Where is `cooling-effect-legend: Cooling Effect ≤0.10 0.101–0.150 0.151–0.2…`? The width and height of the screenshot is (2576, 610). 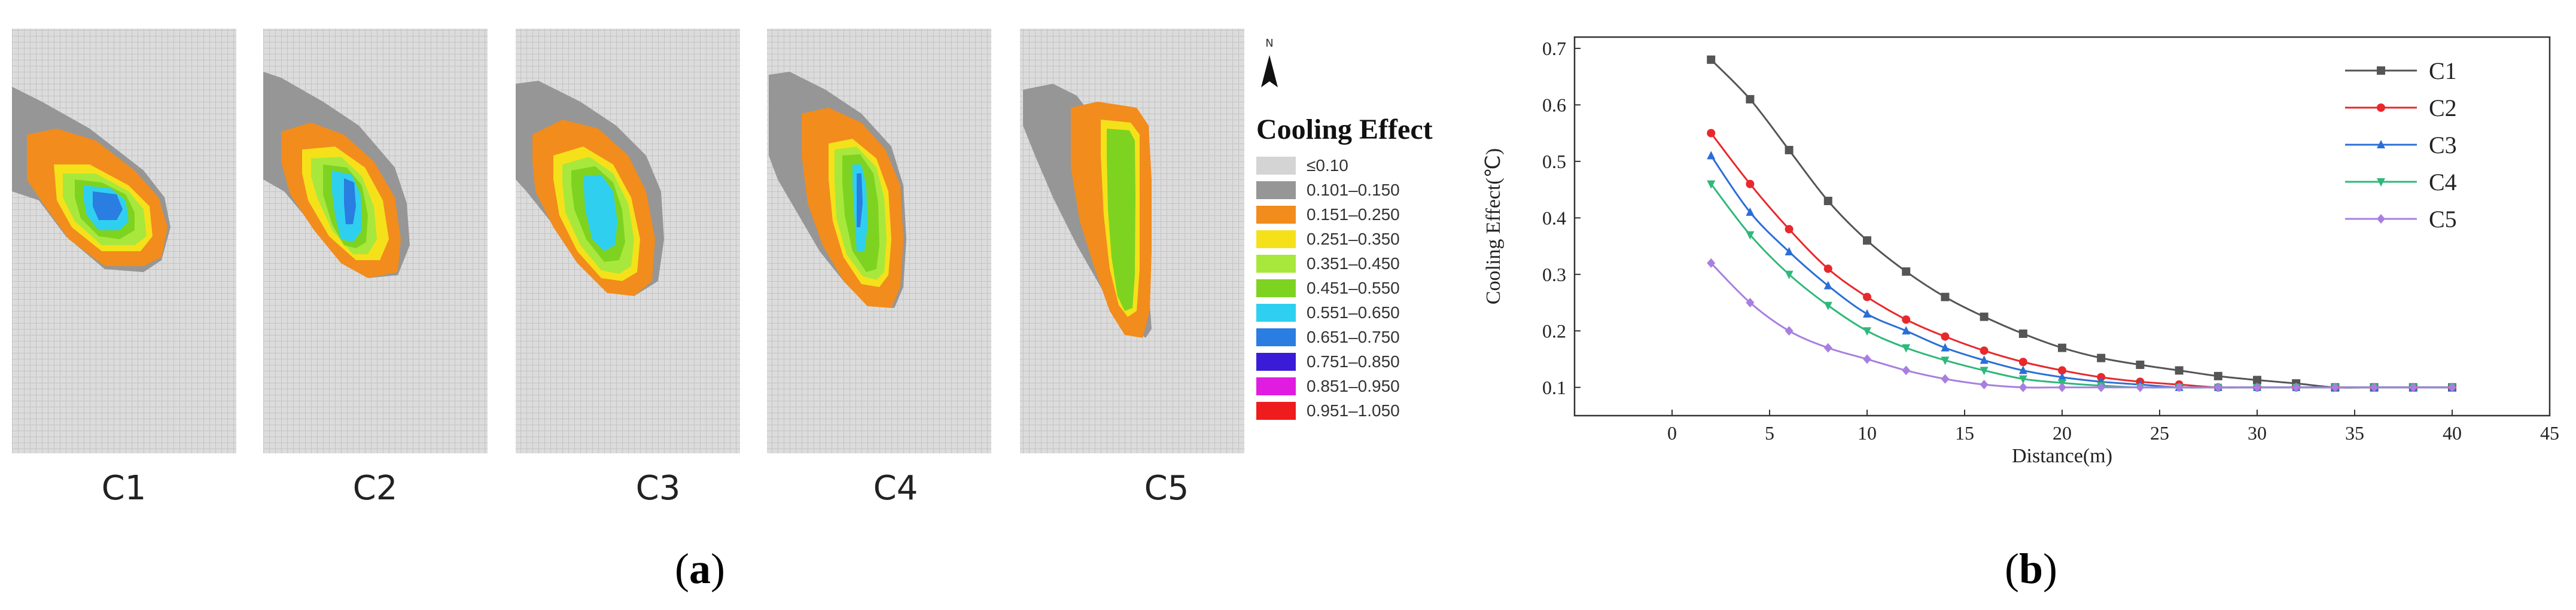
cooling-effect-legend: Cooling Effect ≤0.10 0.101–0.150 0.151–0.2… is located at coordinates (1344, 267).